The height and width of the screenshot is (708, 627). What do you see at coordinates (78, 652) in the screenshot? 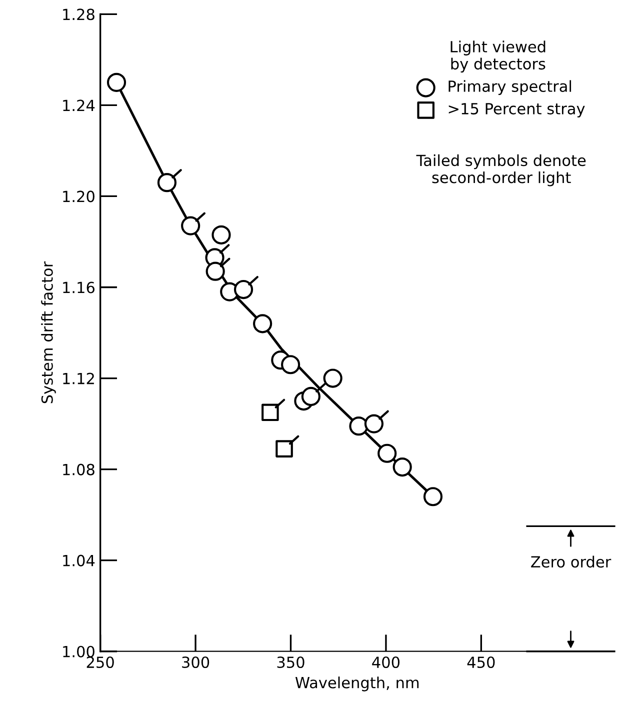
I see `y-tick-label: 1.00` at bounding box center [78, 652].